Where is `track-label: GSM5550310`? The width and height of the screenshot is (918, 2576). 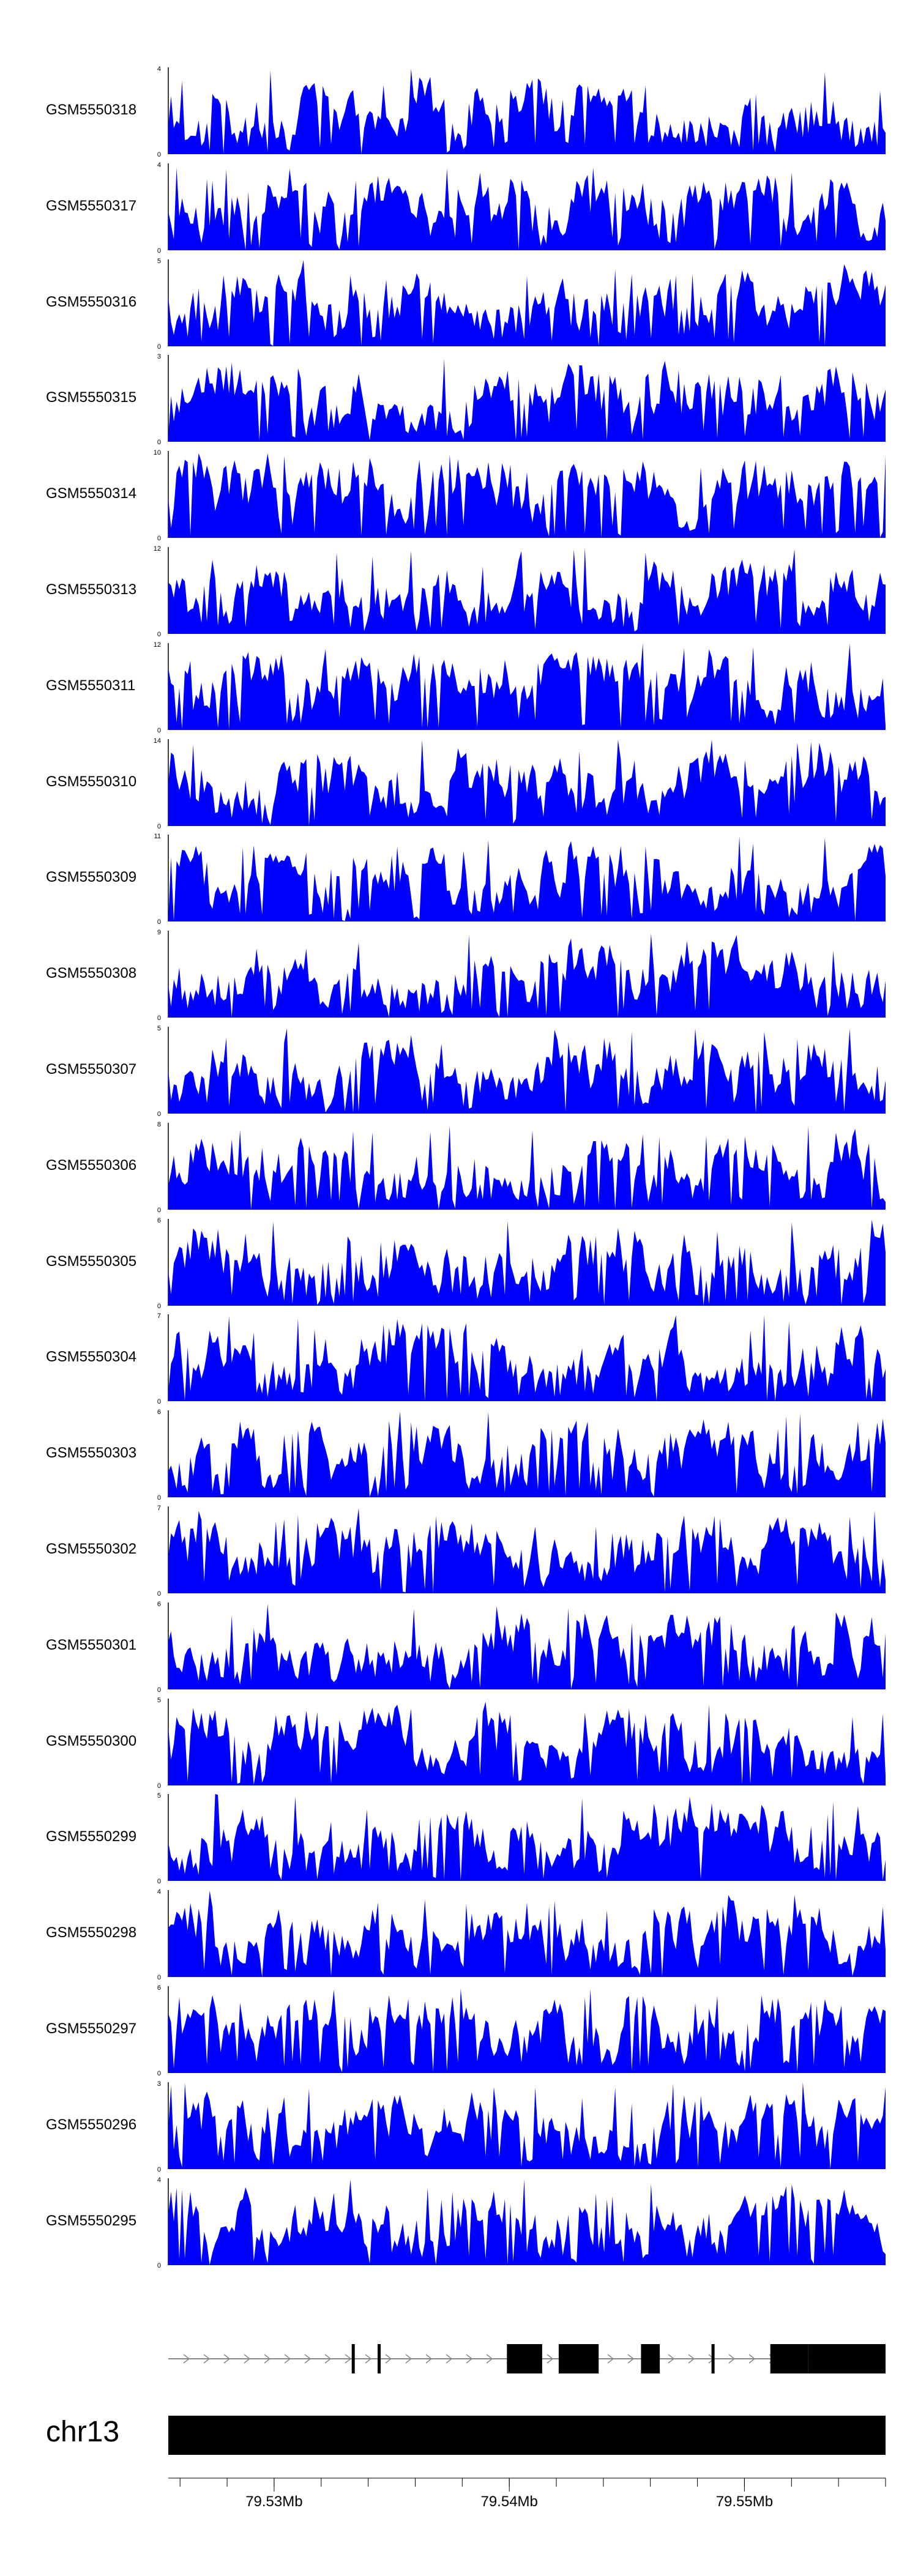 track-label: GSM5550310 is located at coordinates (91, 781).